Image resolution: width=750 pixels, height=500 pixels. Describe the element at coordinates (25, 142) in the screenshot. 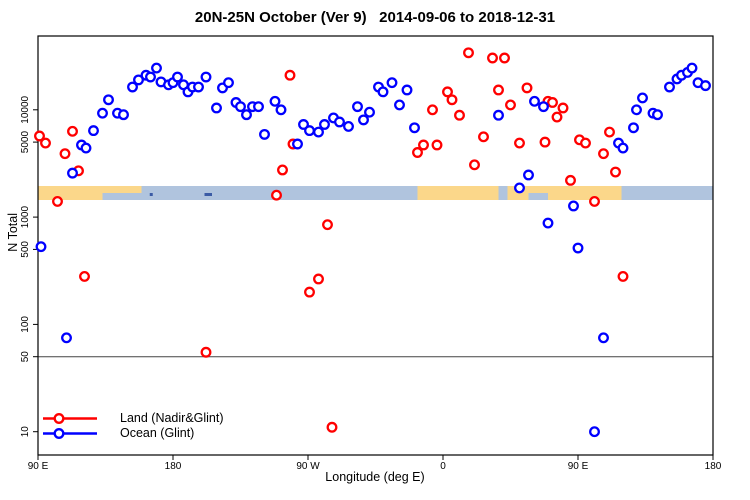

I see `y-tick-label: 5000` at that location.